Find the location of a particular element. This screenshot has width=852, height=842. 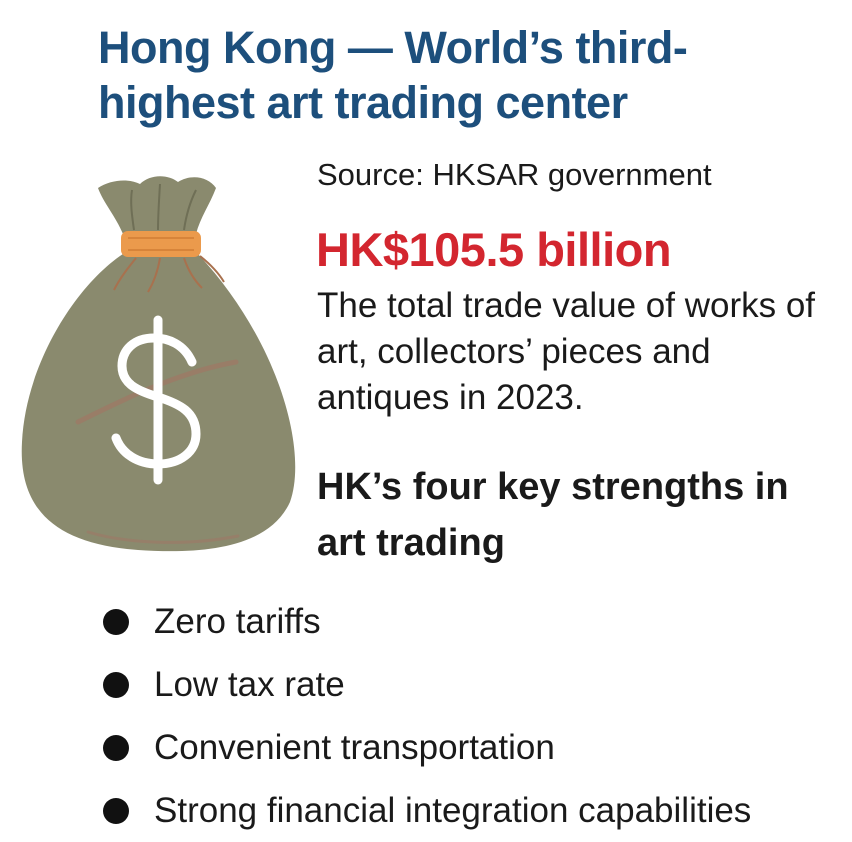

bag-tie is located at coordinates (161, 244).